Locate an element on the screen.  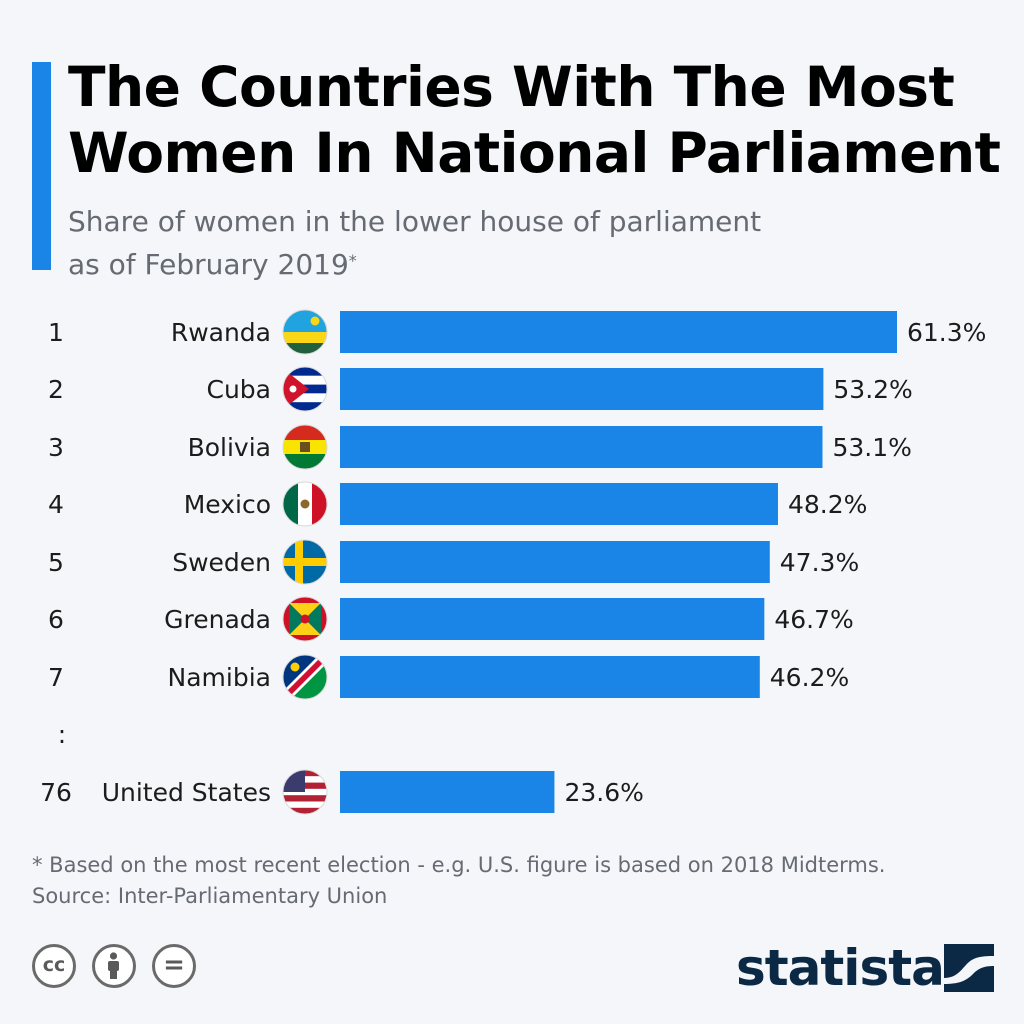
chart-row: 76 United States 23.6% is located at coordinates (342, 792).